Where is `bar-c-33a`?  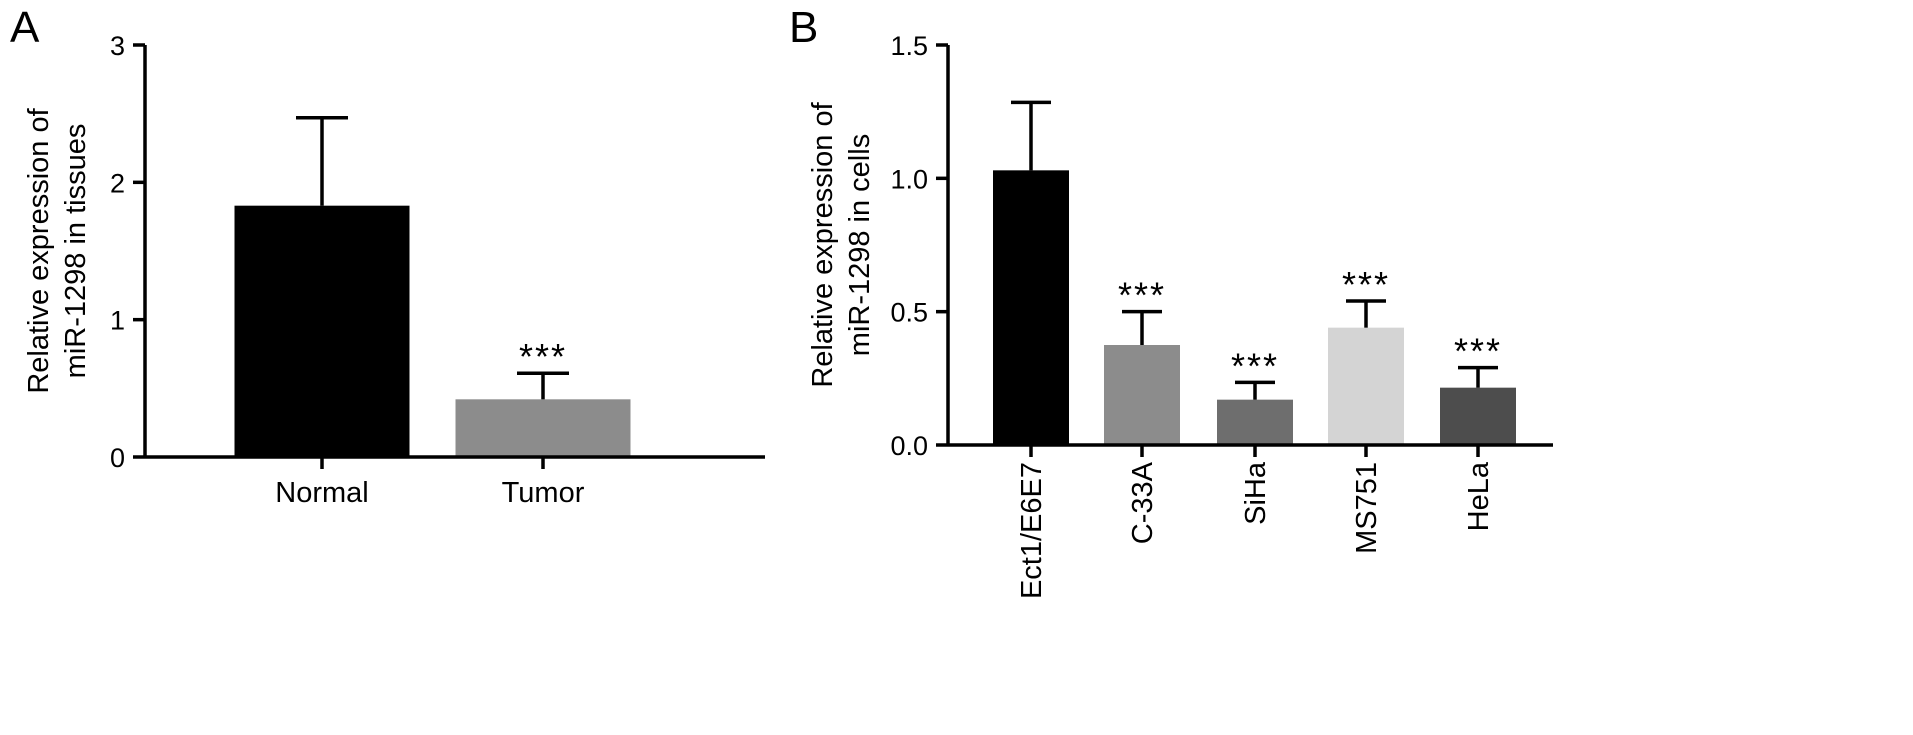 bar-c-33a is located at coordinates (1142, 395).